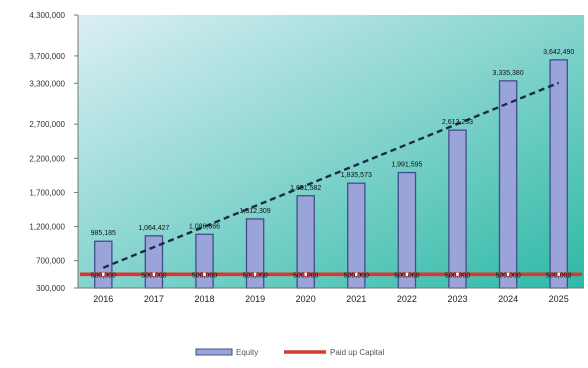  What do you see at coordinates (356, 175) in the screenshot?
I see `equity-data-label: 1,835,573` at bounding box center [356, 175].